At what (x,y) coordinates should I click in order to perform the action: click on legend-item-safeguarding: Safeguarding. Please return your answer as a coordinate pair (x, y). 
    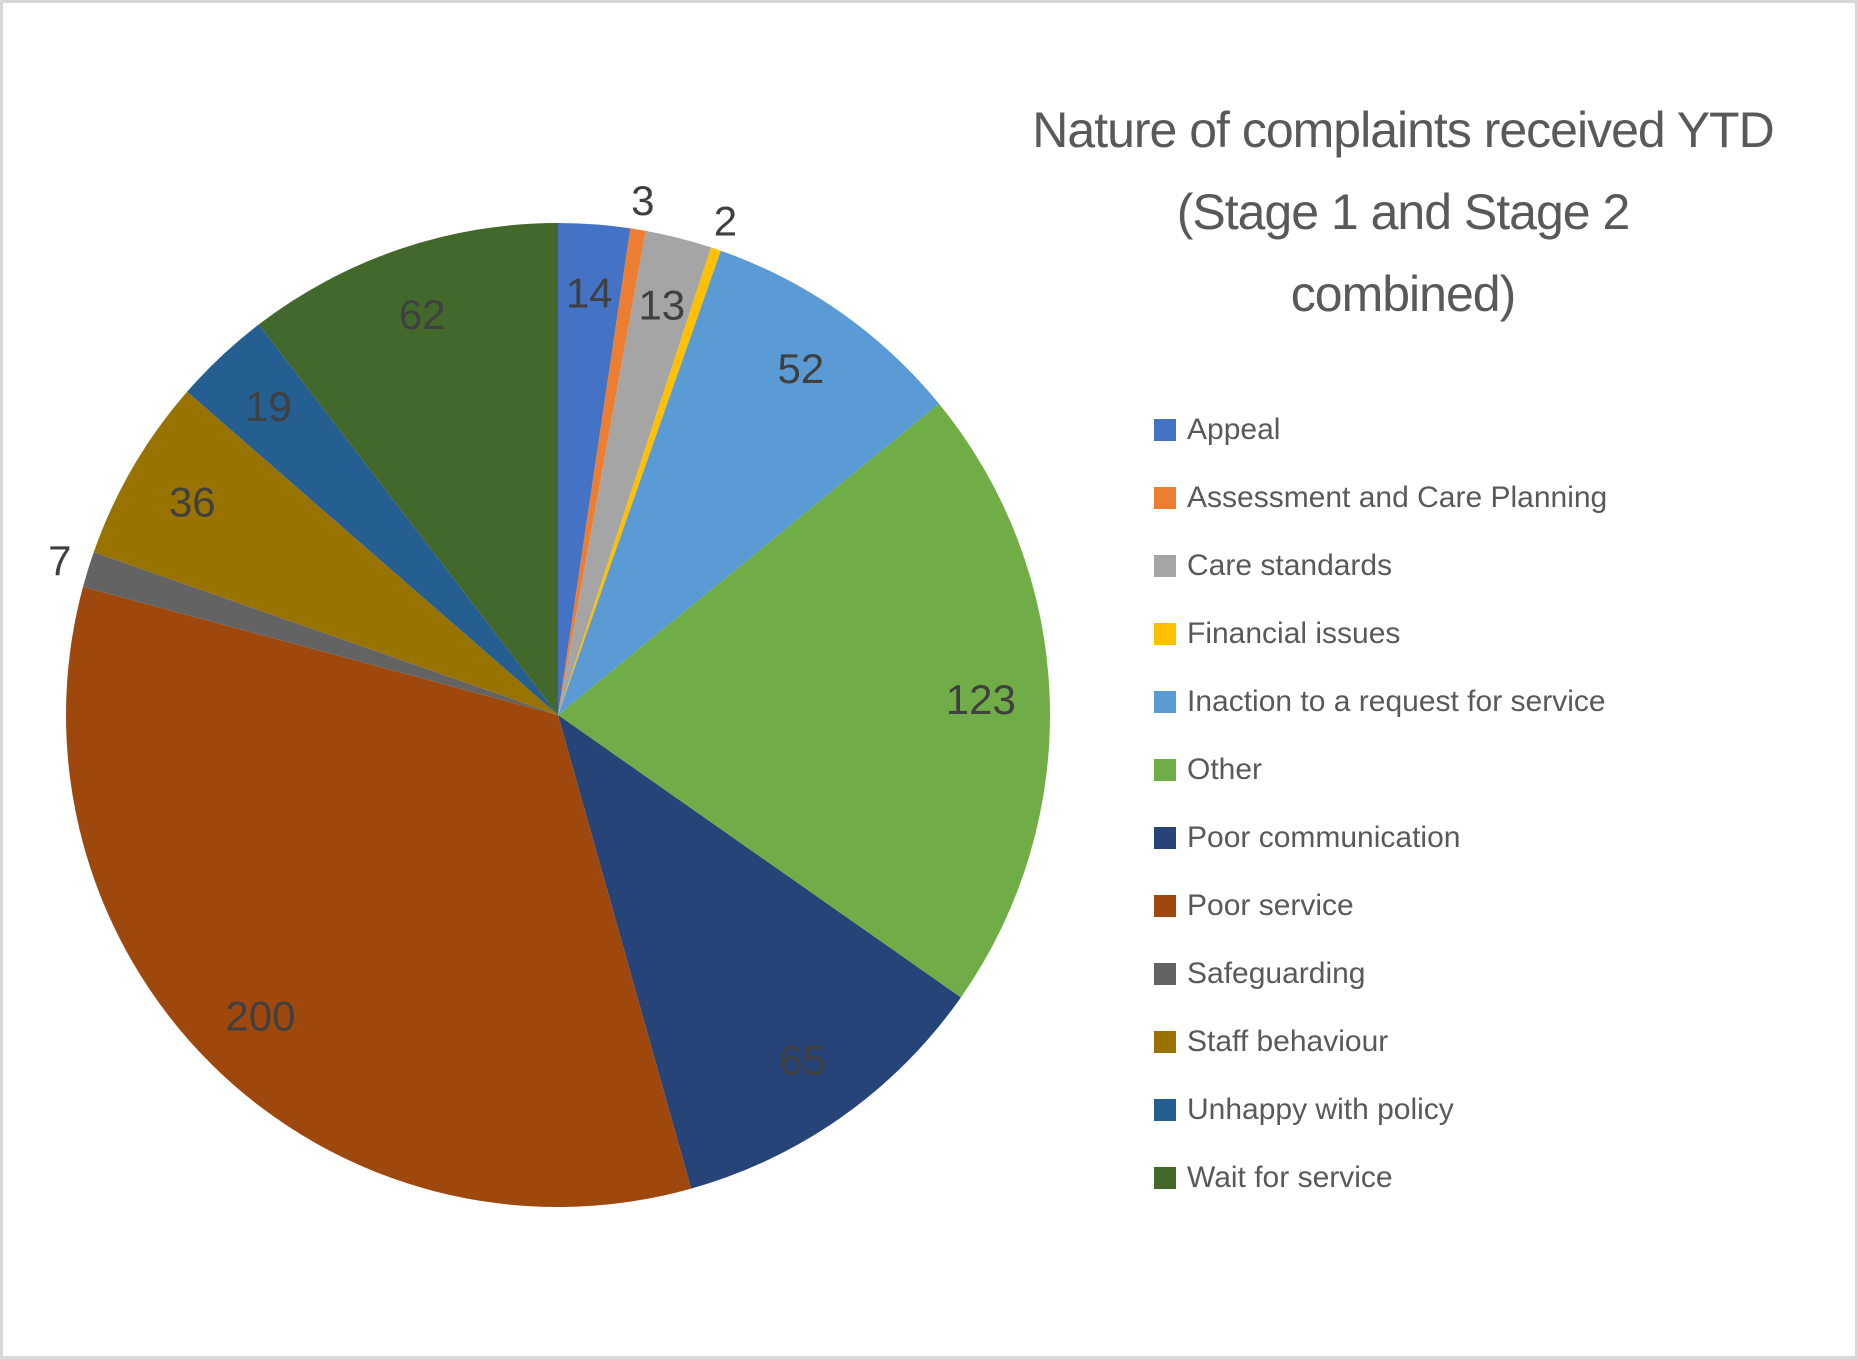
    Looking at the image, I should click on (1484, 974).